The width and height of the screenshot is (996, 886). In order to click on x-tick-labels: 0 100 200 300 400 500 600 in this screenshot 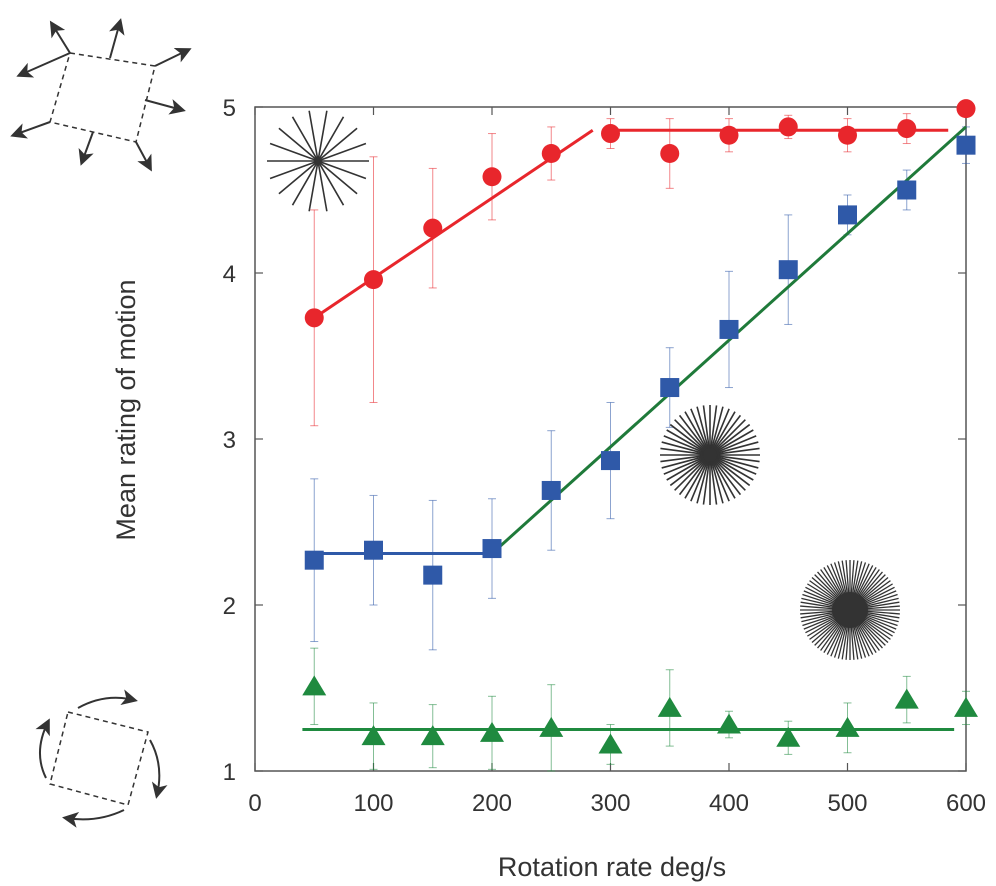, I will do `click(617, 803)`.